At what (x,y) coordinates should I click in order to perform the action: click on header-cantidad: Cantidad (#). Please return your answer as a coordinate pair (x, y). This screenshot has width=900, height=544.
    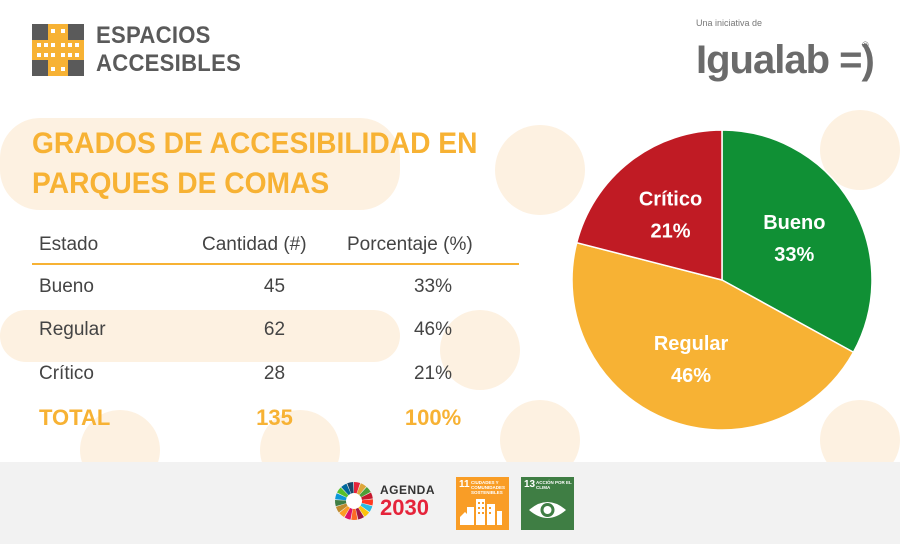
    Looking at the image, I should click on (274, 245).